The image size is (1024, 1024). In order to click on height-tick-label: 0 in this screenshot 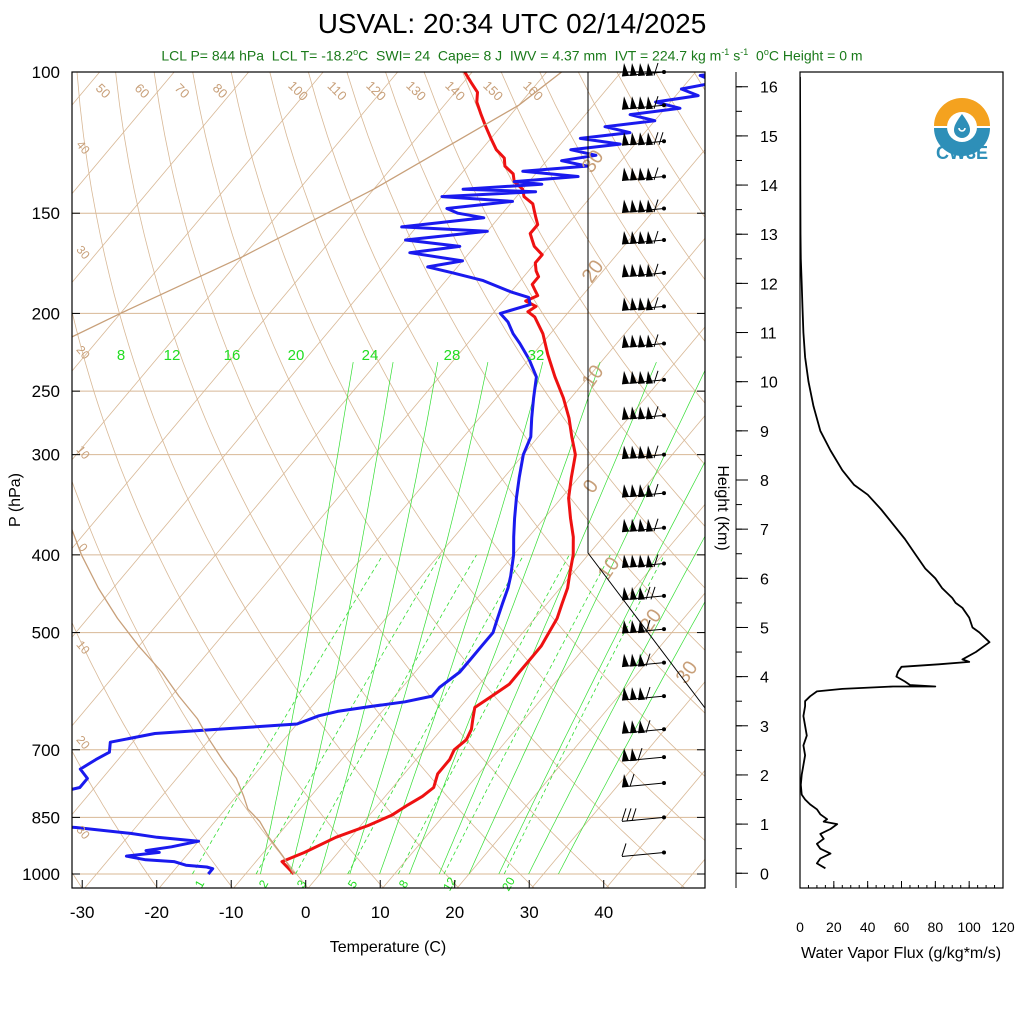, I will do `click(764, 874)`.